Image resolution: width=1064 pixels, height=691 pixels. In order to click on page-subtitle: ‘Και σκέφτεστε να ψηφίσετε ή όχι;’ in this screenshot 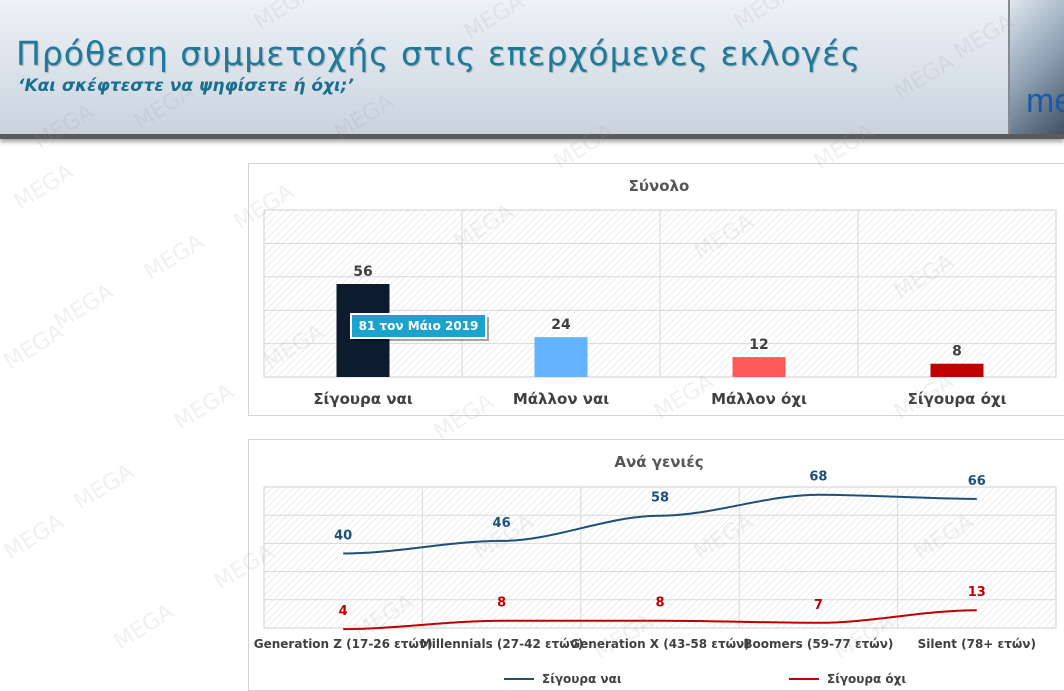, I will do `click(186, 86)`.